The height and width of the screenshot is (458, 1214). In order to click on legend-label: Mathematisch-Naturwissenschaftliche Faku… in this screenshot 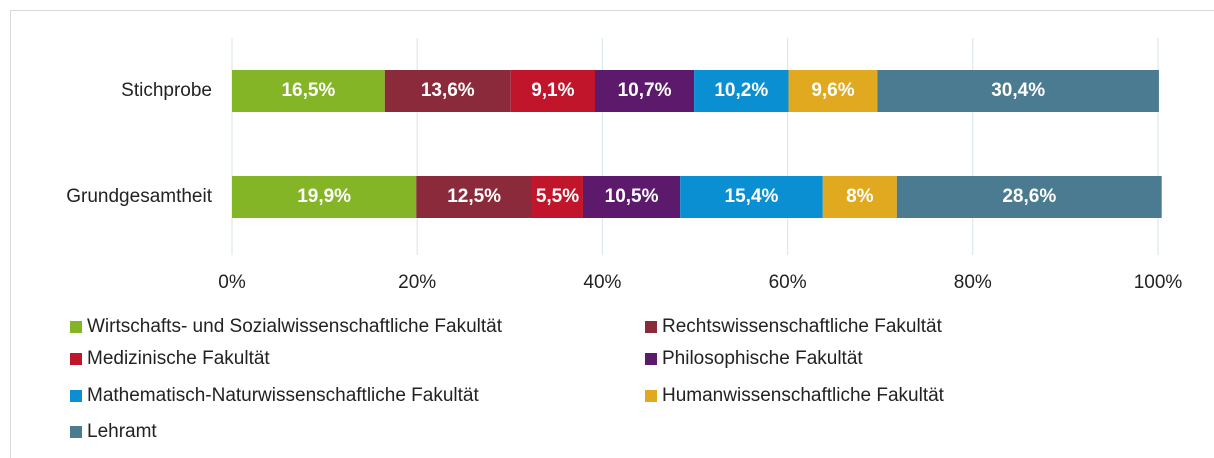, I will do `click(283, 395)`.